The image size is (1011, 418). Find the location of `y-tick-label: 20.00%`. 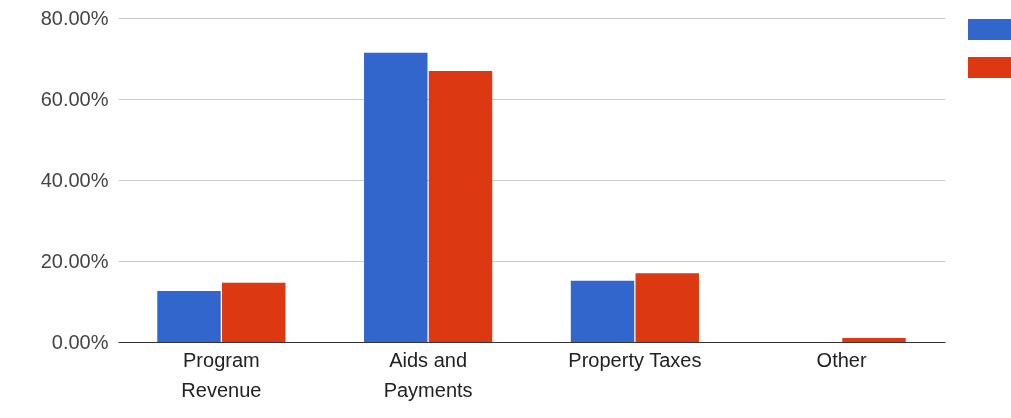

y-tick-label: 20.00% is located at coordinates (74, 260).